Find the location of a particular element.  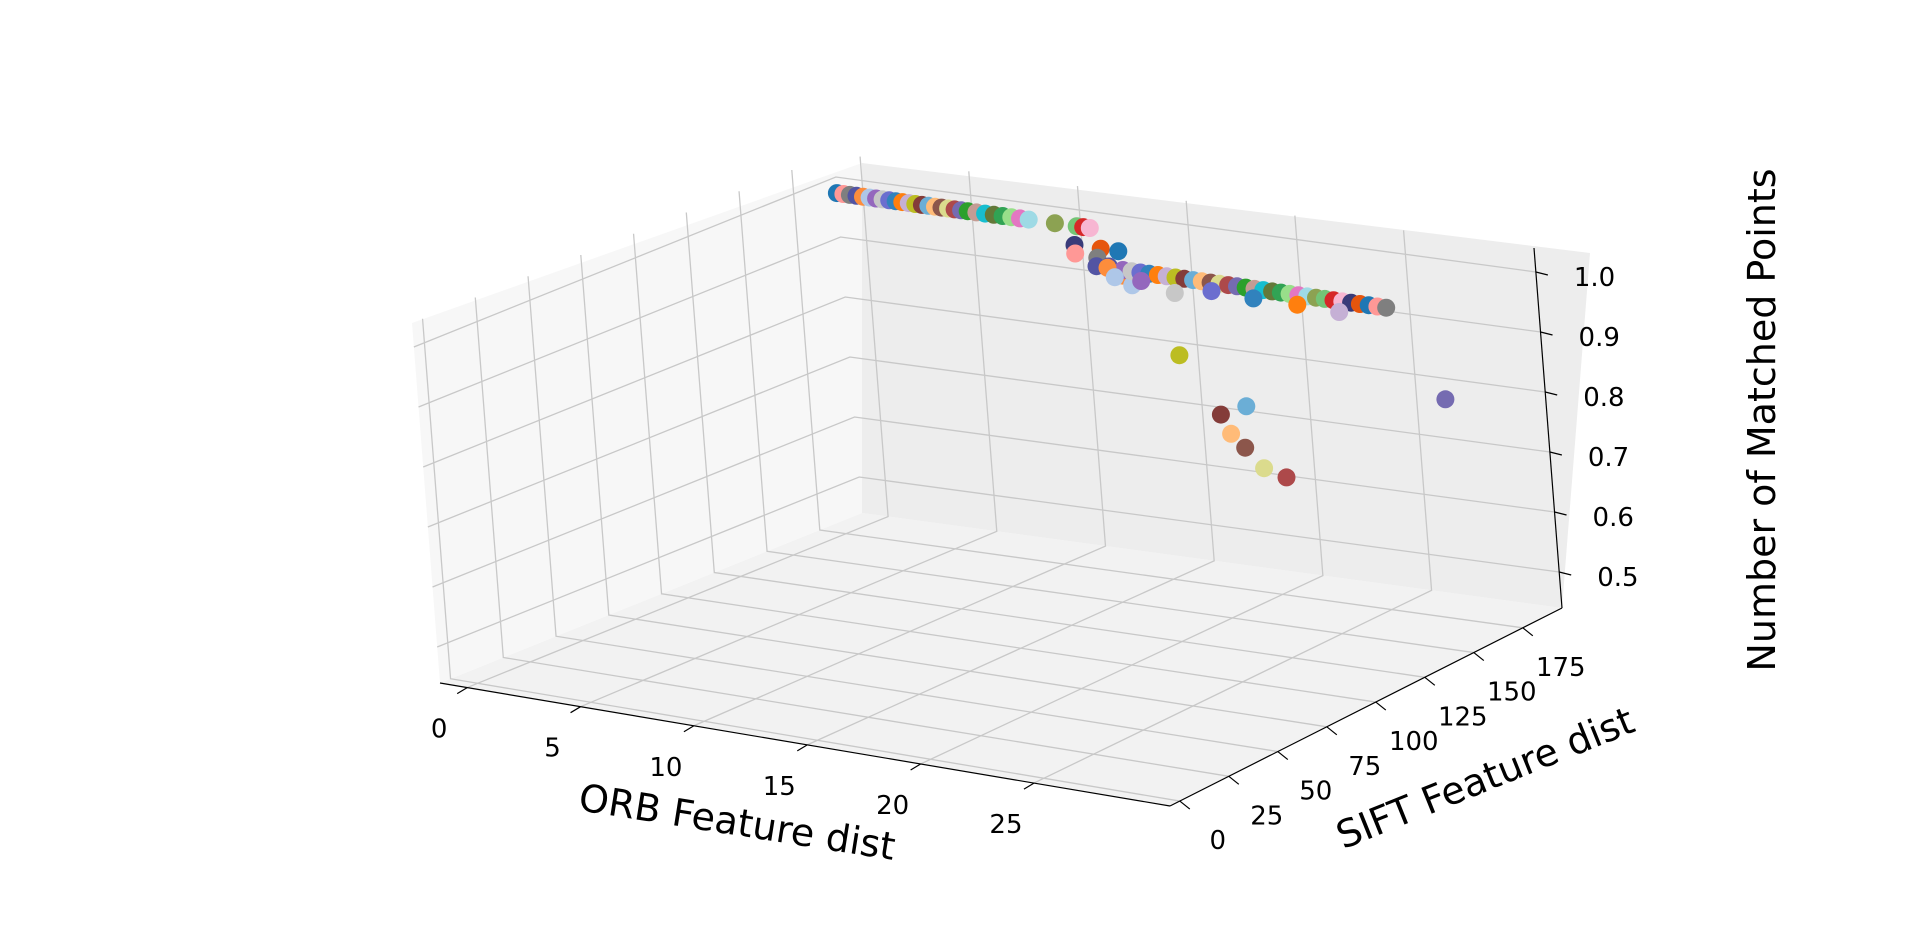

z-tick-label: 0.6 is located at coordinates (1613, 518).